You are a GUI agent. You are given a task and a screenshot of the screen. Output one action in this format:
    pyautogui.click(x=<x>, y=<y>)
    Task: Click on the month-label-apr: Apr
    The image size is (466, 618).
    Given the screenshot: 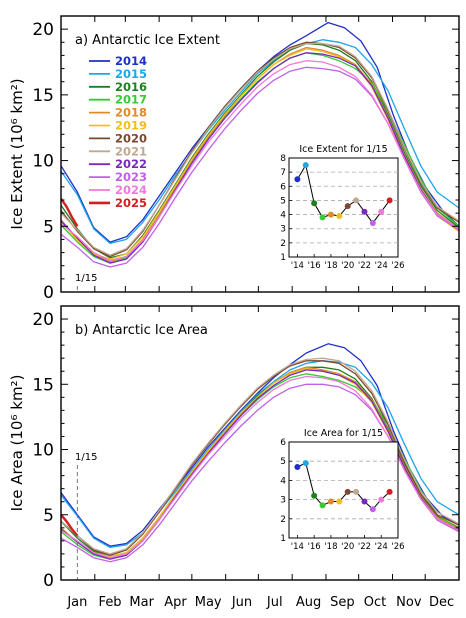 What is the action you would take?
    pyautogui.click(x=175, y=602)
    